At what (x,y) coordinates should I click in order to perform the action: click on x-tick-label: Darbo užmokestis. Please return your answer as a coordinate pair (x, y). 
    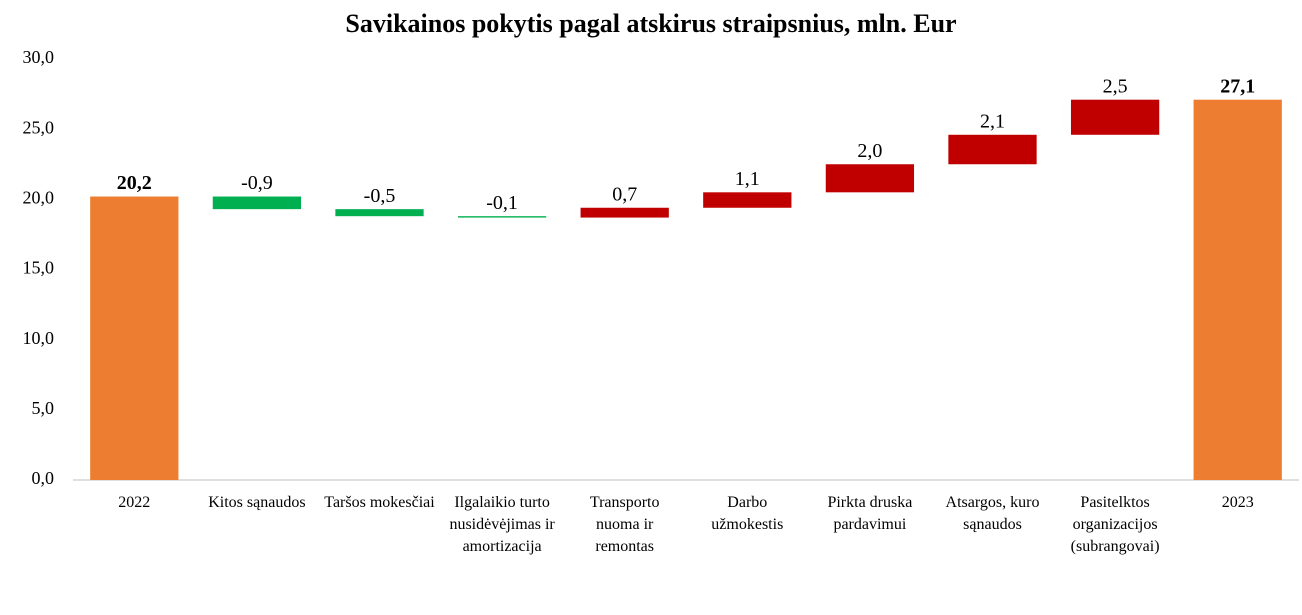
    Looking at the image, I should click on (747, 513).